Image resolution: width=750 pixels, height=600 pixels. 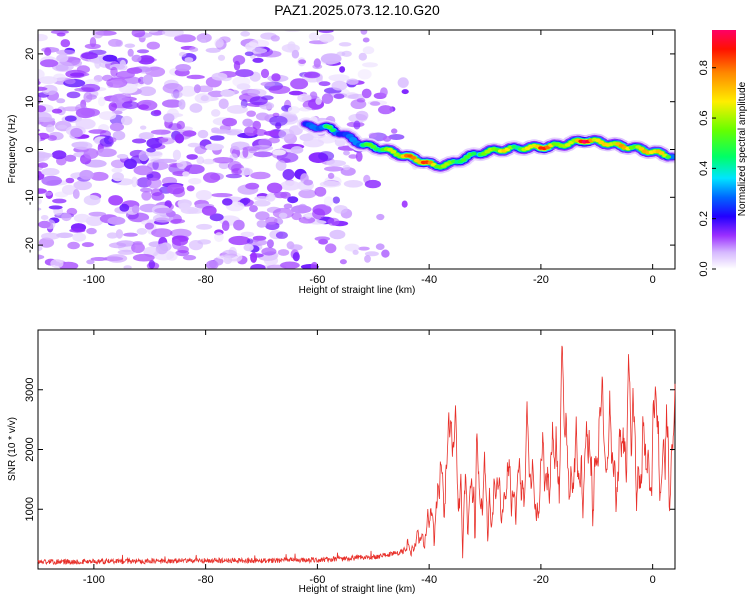 What do you see at coordinates (206, 280) in the screenshot?
I see `x-tick-label: -80` at bounding box center [206, 280].